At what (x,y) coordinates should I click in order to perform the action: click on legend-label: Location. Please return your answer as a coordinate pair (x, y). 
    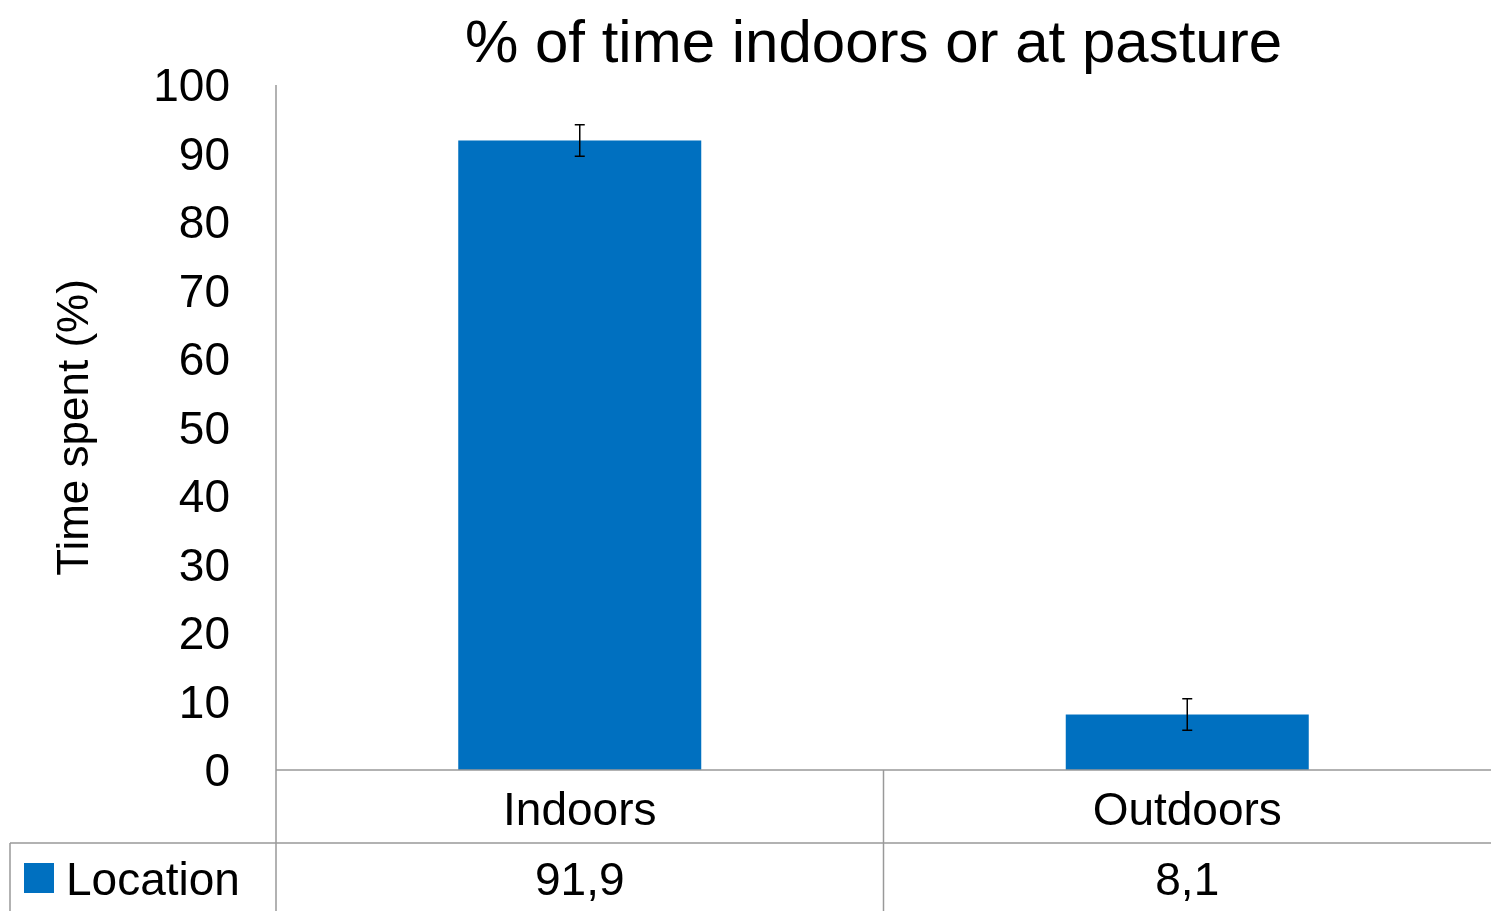
    Looking at the image, I should click on (153, 879).